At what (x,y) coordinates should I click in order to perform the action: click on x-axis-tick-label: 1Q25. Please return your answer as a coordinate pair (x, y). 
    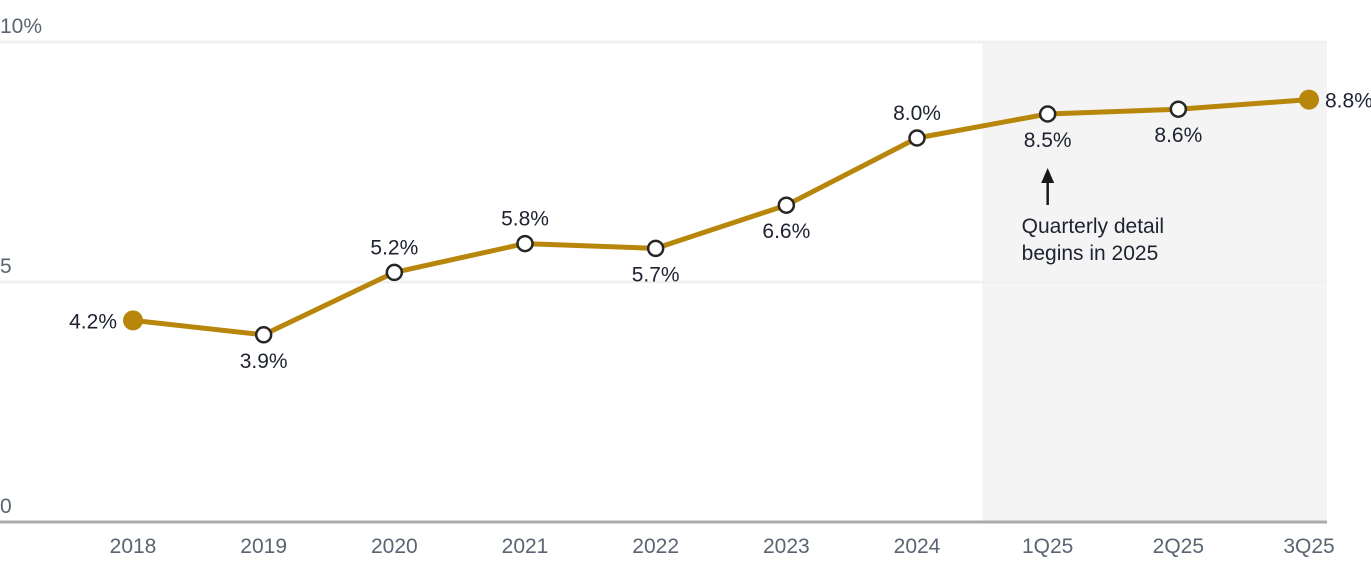
    Looking at the image, I should click on (1047, 546).